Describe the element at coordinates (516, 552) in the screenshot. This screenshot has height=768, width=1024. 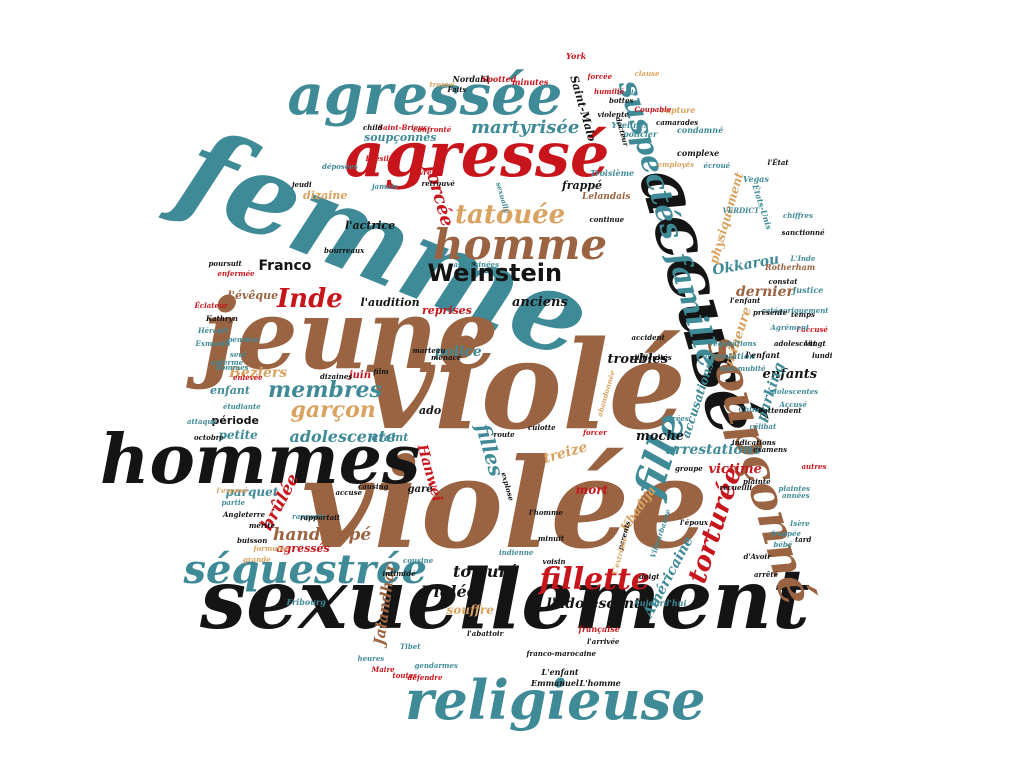
I see `cloud-word-indienne: indienne` at that location.